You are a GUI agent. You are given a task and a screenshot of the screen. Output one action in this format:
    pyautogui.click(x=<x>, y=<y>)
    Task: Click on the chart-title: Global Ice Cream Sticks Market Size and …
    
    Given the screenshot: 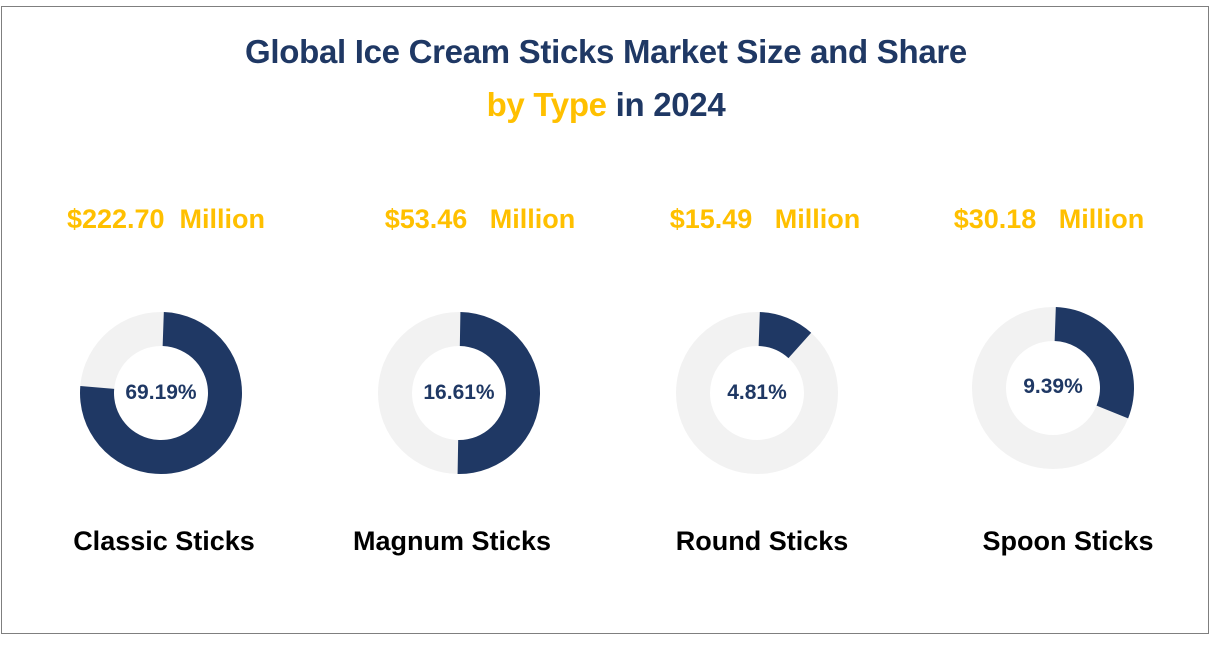 What is the action you would take?
    pyautogui.click(x=606, y=51)
    